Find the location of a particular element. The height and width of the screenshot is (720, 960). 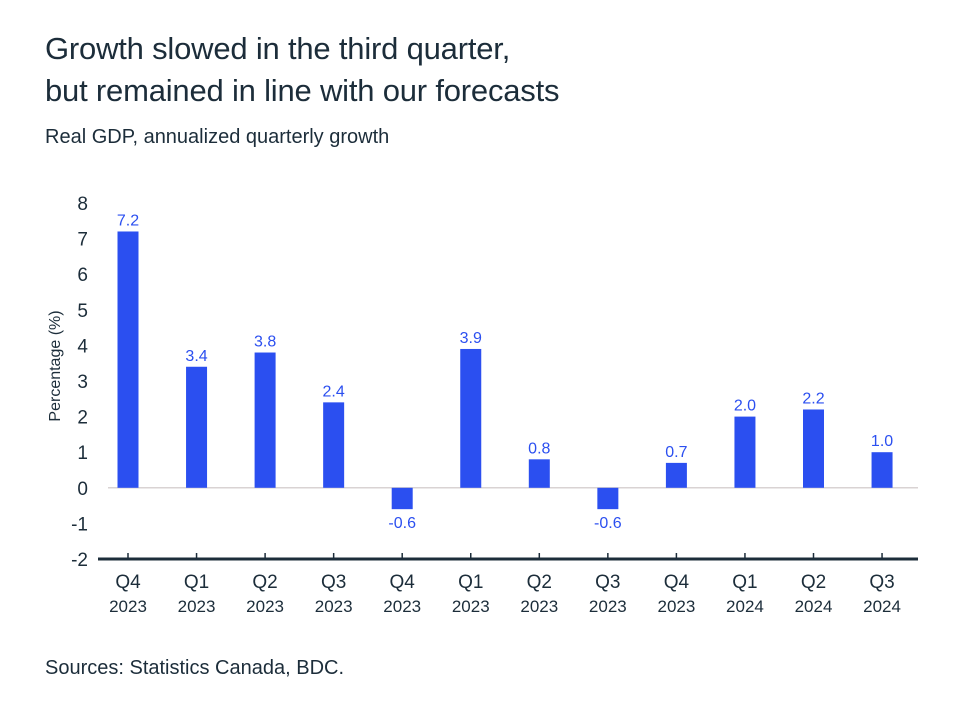

data-label: 1.0 is located at coordinates (882, 441).